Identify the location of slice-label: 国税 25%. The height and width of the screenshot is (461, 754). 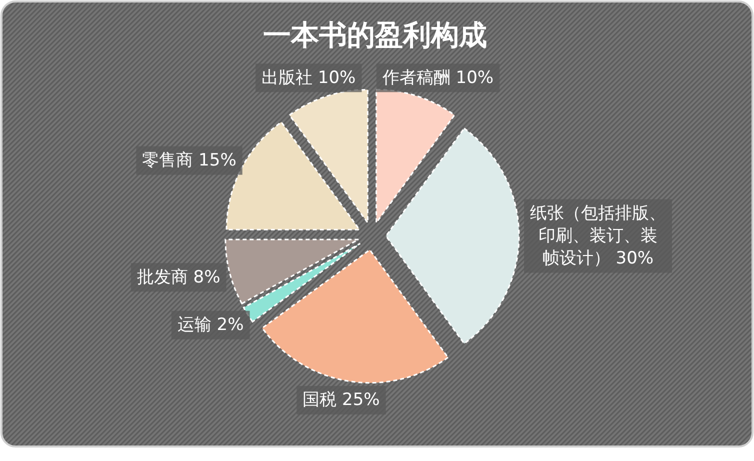
(341, 400).